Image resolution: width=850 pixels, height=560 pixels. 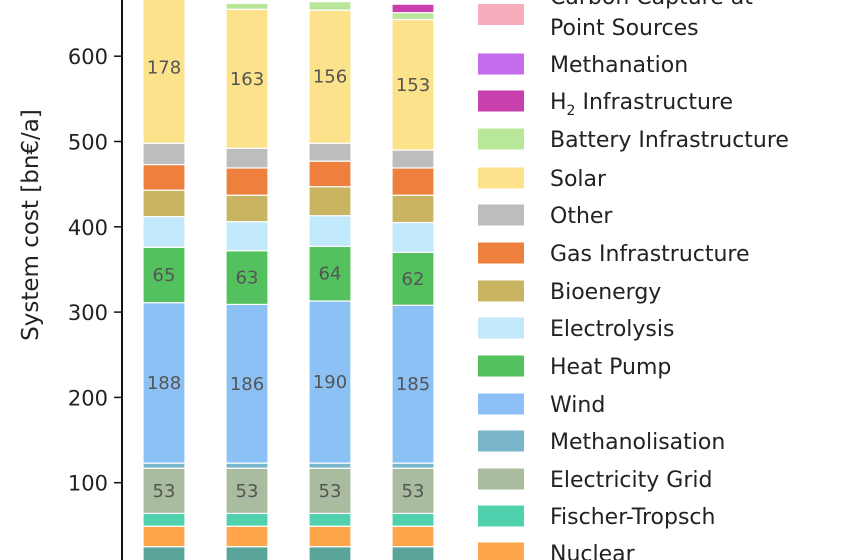 I want to click on legend-item: Bioenergy, so click(x=569, y=292).